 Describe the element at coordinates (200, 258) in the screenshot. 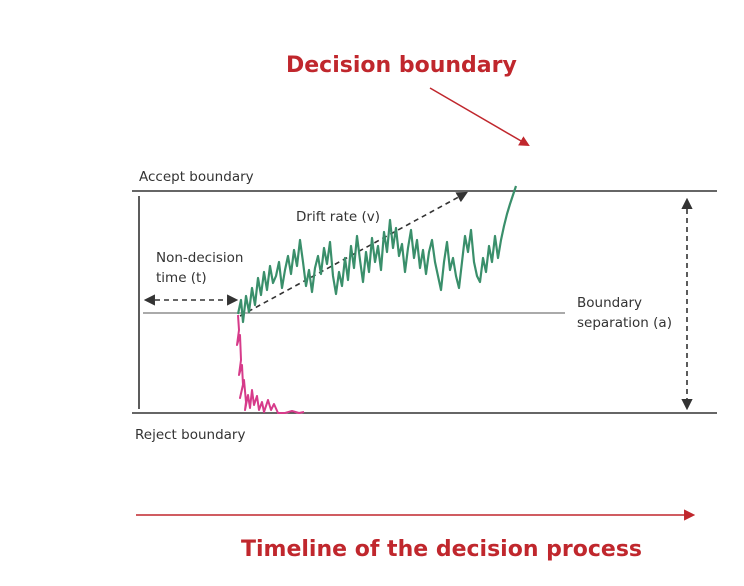

I see `non-decision-label-line1: Non-decision` at that location.